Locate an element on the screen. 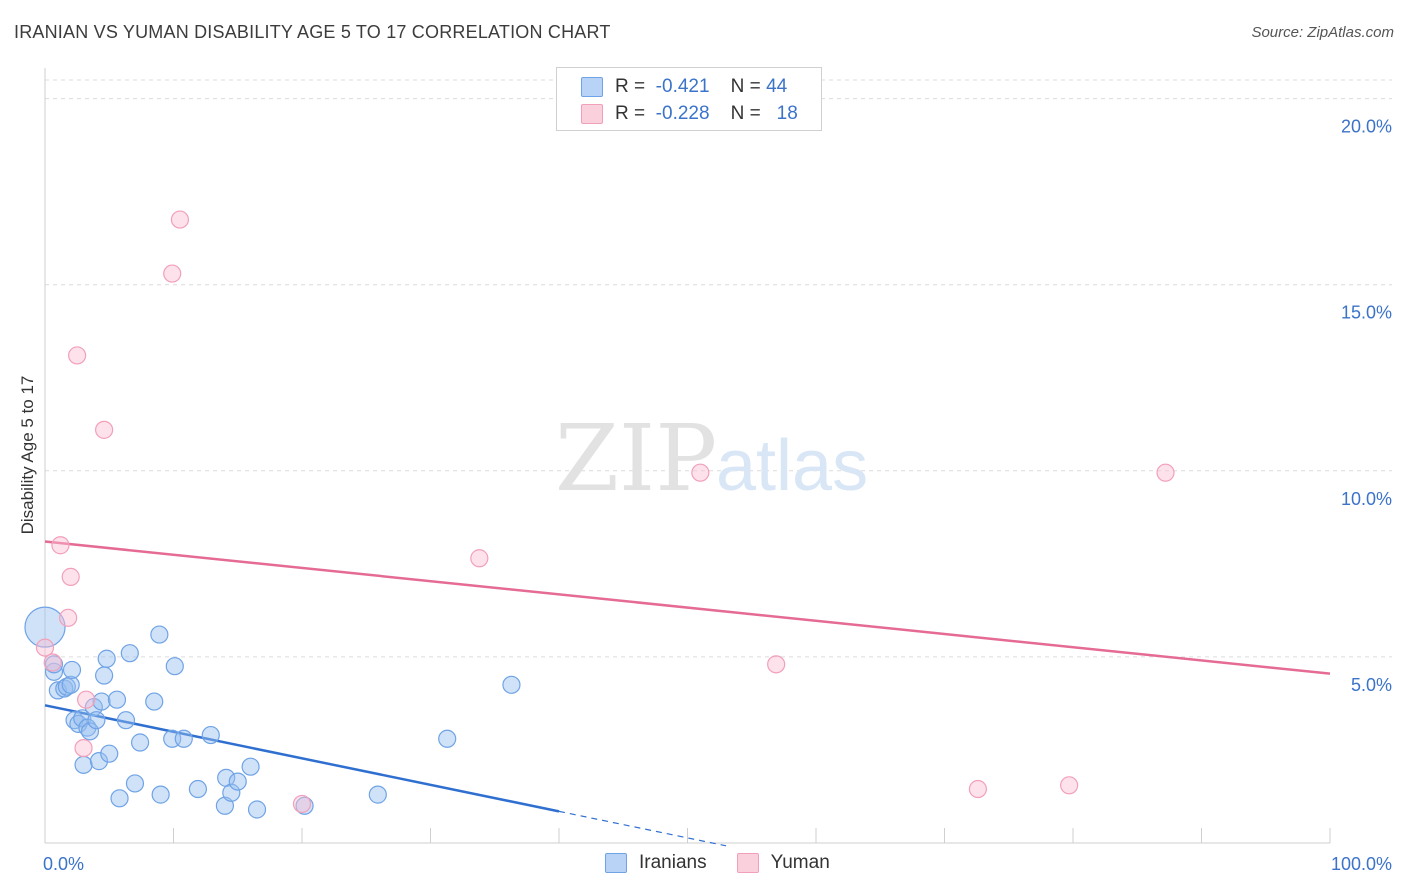 The height and width of the screenshot is (892, 1406). legend-row-yuman: R = -0.228 N = 18 is located at coordinates (689, 114).